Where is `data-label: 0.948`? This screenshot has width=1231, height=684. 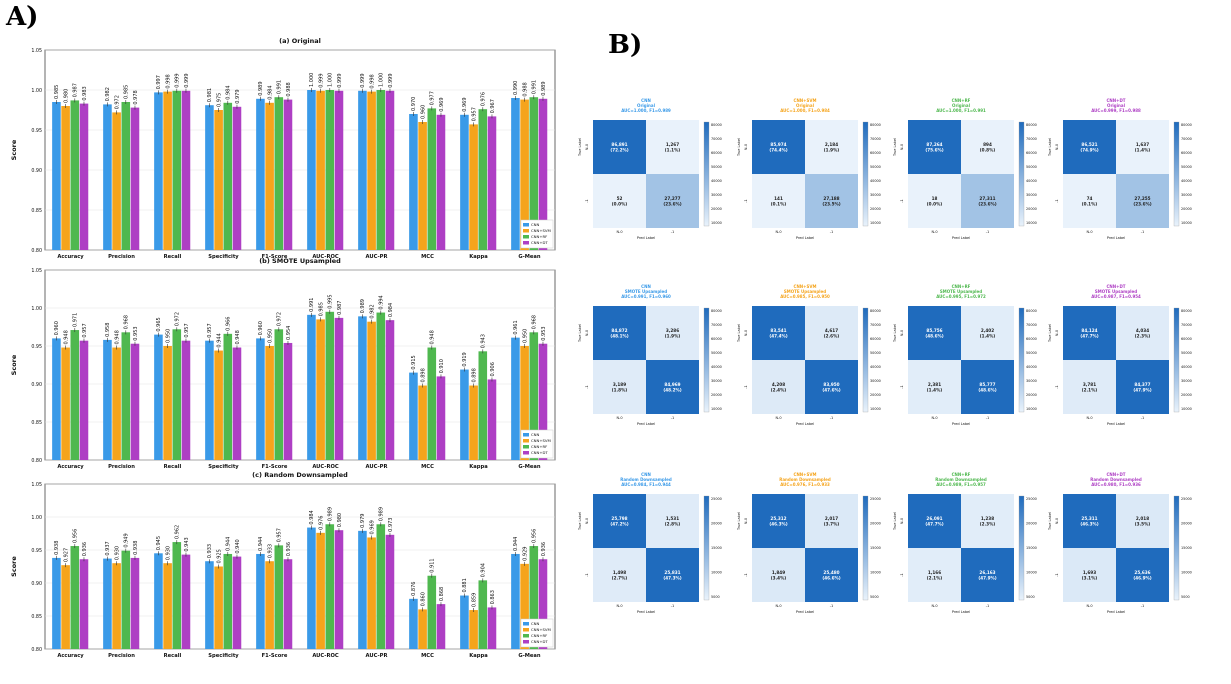 data-label: 0.948 is located at coordinates (117, 337).